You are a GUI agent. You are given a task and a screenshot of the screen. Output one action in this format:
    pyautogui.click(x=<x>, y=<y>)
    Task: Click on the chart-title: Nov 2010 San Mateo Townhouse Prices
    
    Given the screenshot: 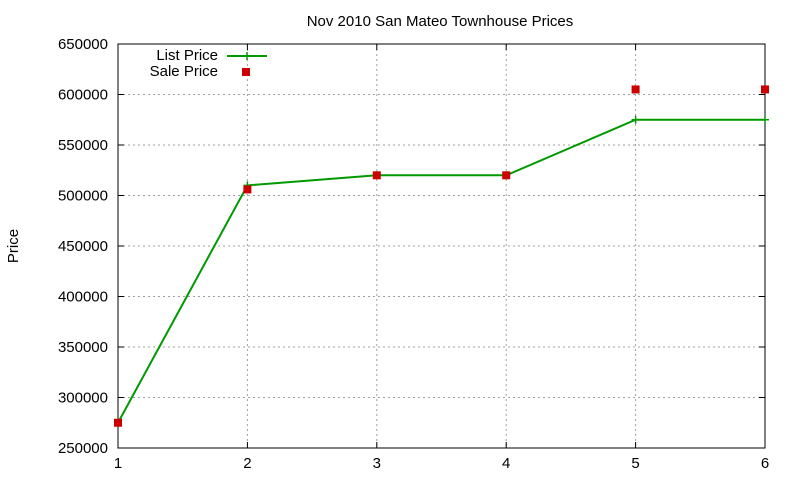 What is the action you would take?
    pyautogui.click(x=440, y=21)
    